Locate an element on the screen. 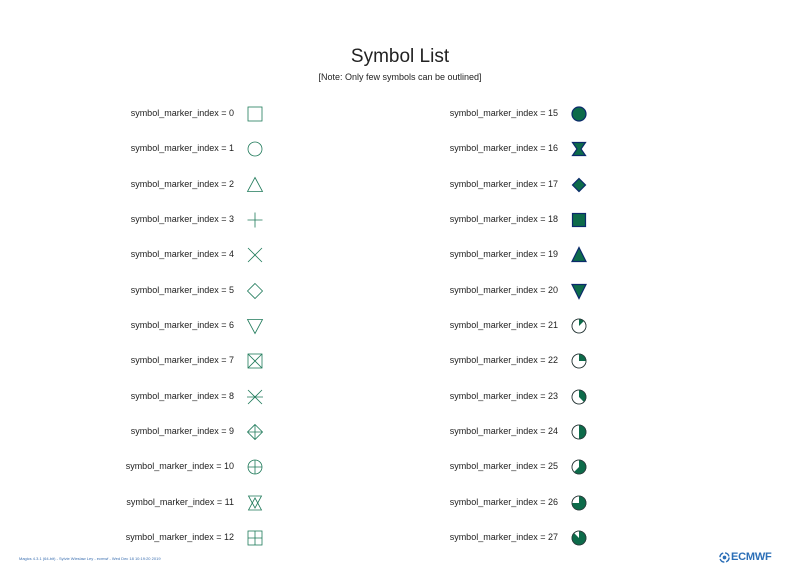  symbol-row: symbol_marker_index = 8 is located at coordinates (133, 397).